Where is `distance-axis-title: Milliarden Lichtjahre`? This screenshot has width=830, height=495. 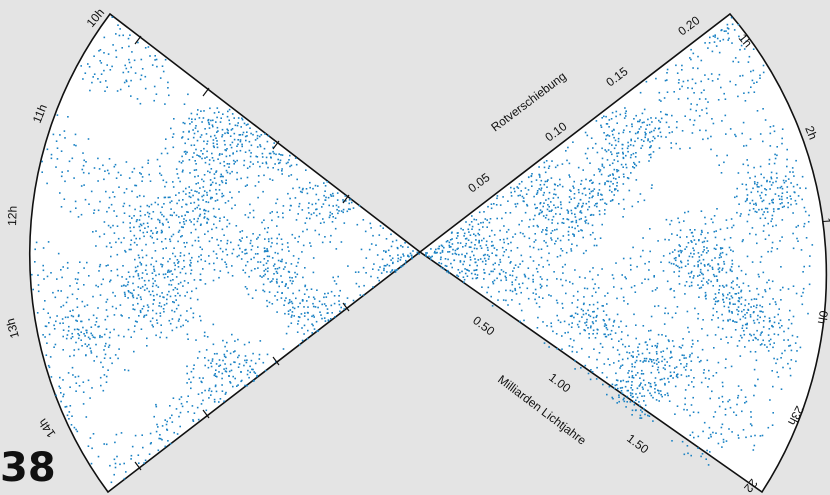
distance-axis-title: Milliarden Lichtjahre is located at coordinates (542, 410).